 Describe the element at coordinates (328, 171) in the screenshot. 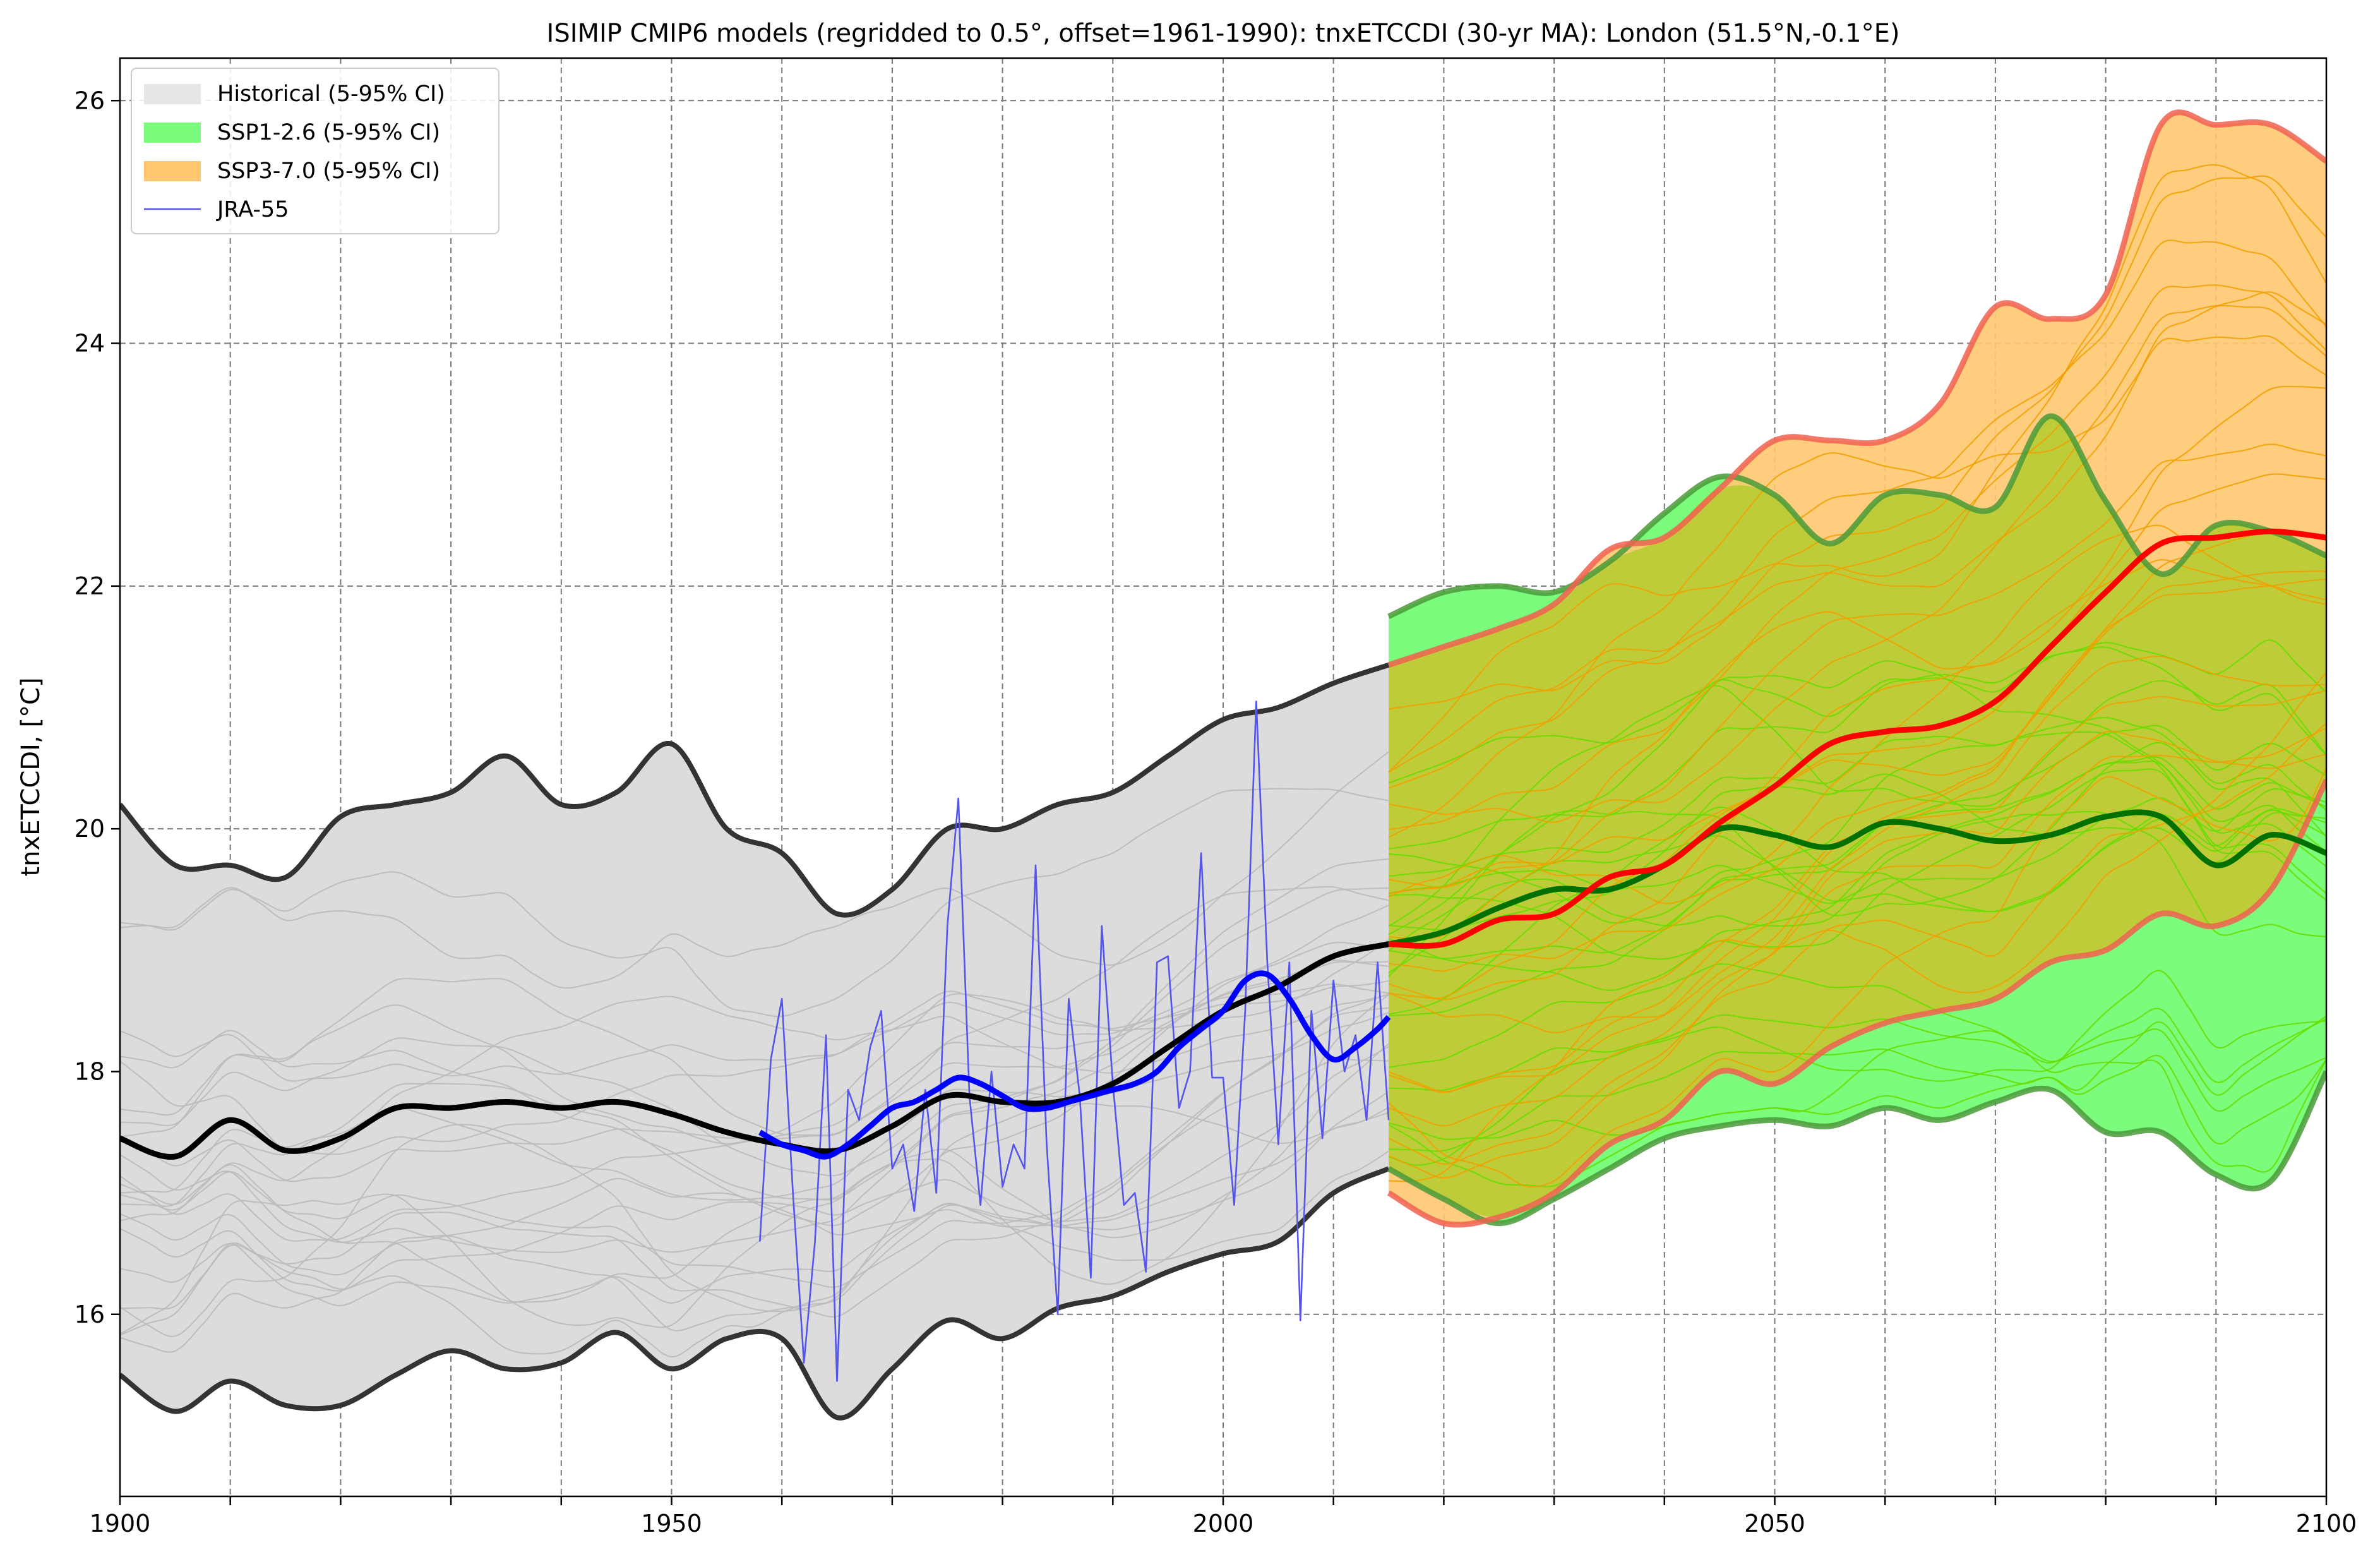

I see `legend-label: SSP3-7.0 (5-95% CI)` at that location.